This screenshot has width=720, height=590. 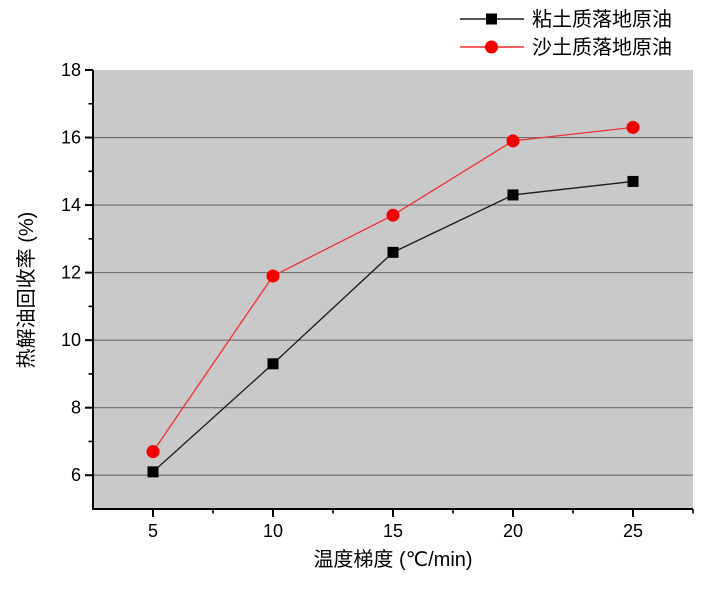 I want to click on y-axis-title: 热解油回收率 (%), so click(x=26, y=290).